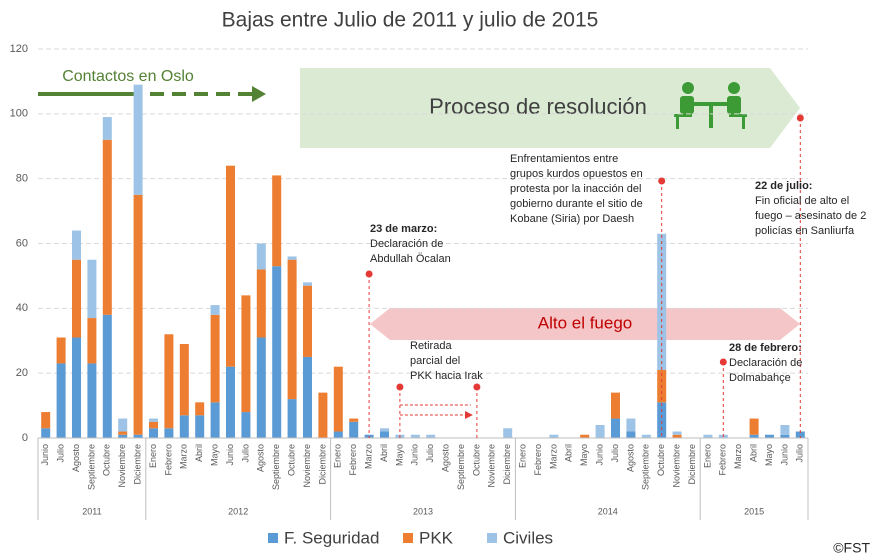  What do you see at coordinates (760, 378) in the screenshot?
I see `annotation-line: Dolmabahçe` at bounding box center [760, 378].